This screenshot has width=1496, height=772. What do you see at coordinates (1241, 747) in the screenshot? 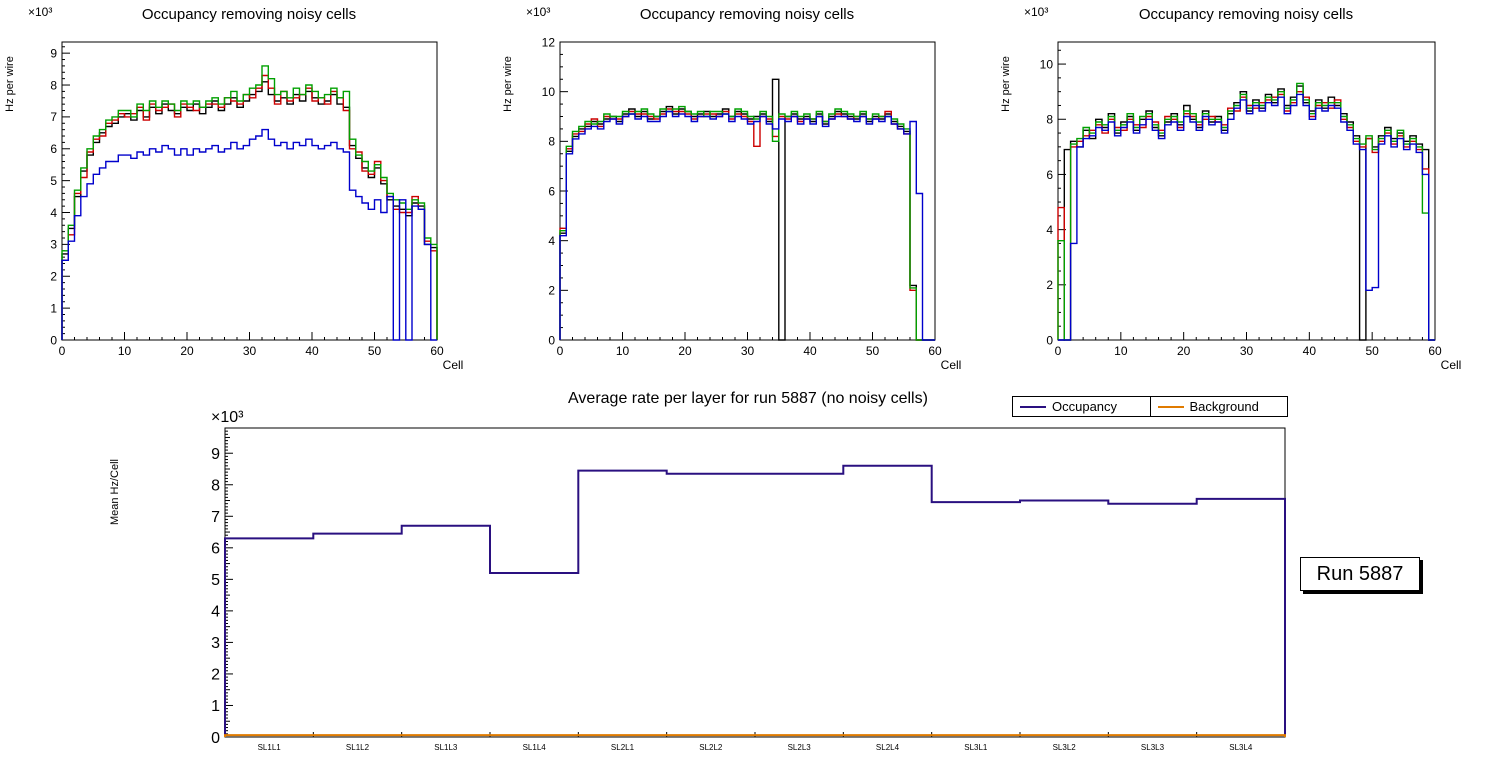
I see `svg-text: SL3L4` at bounding box center [1241, 747].